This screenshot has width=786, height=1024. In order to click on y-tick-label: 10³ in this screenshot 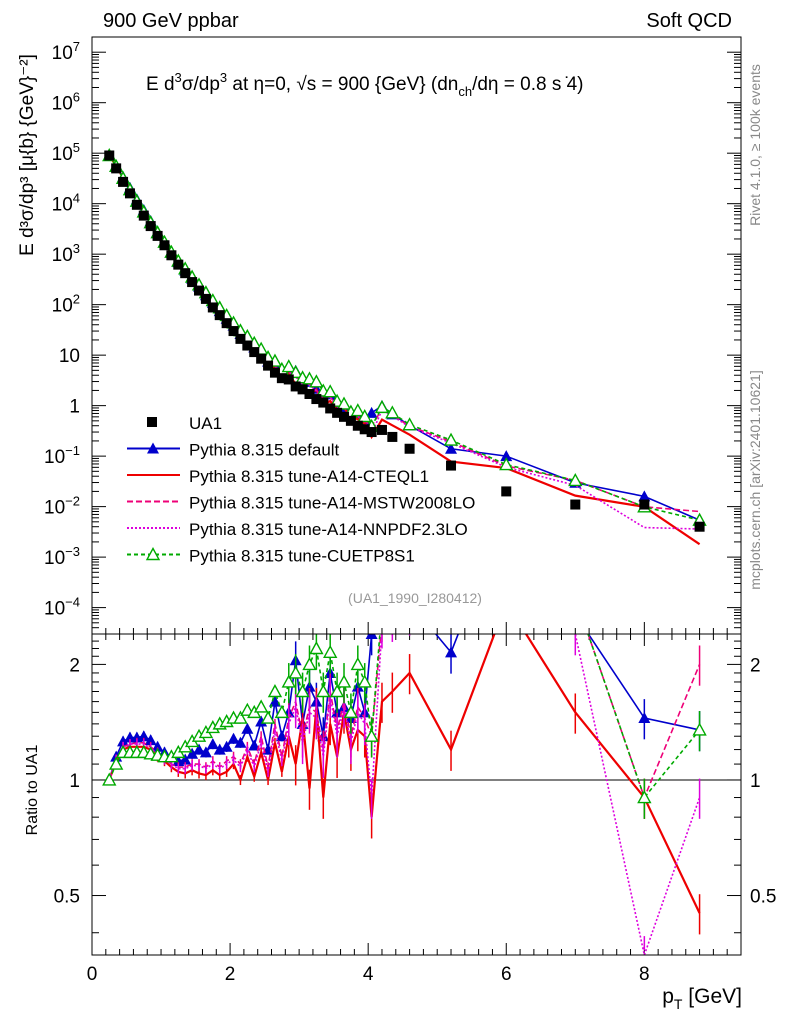, I will do `click(66, 253)`.